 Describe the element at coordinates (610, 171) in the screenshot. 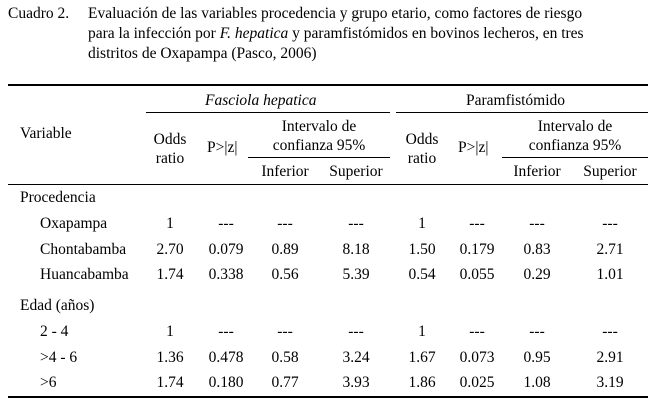

I see `superior-header-2: Superior` at that location.